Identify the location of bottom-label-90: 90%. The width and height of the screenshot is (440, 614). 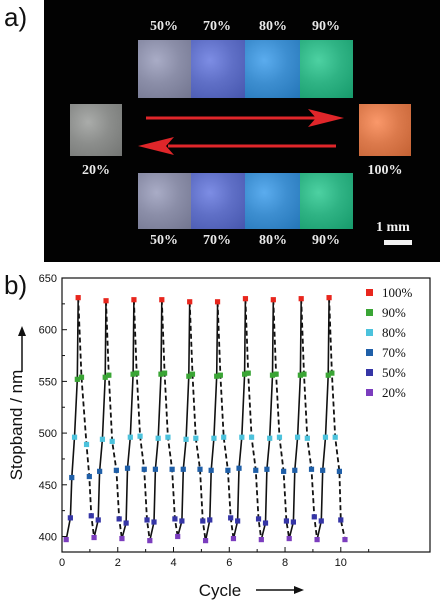
(326, 240).